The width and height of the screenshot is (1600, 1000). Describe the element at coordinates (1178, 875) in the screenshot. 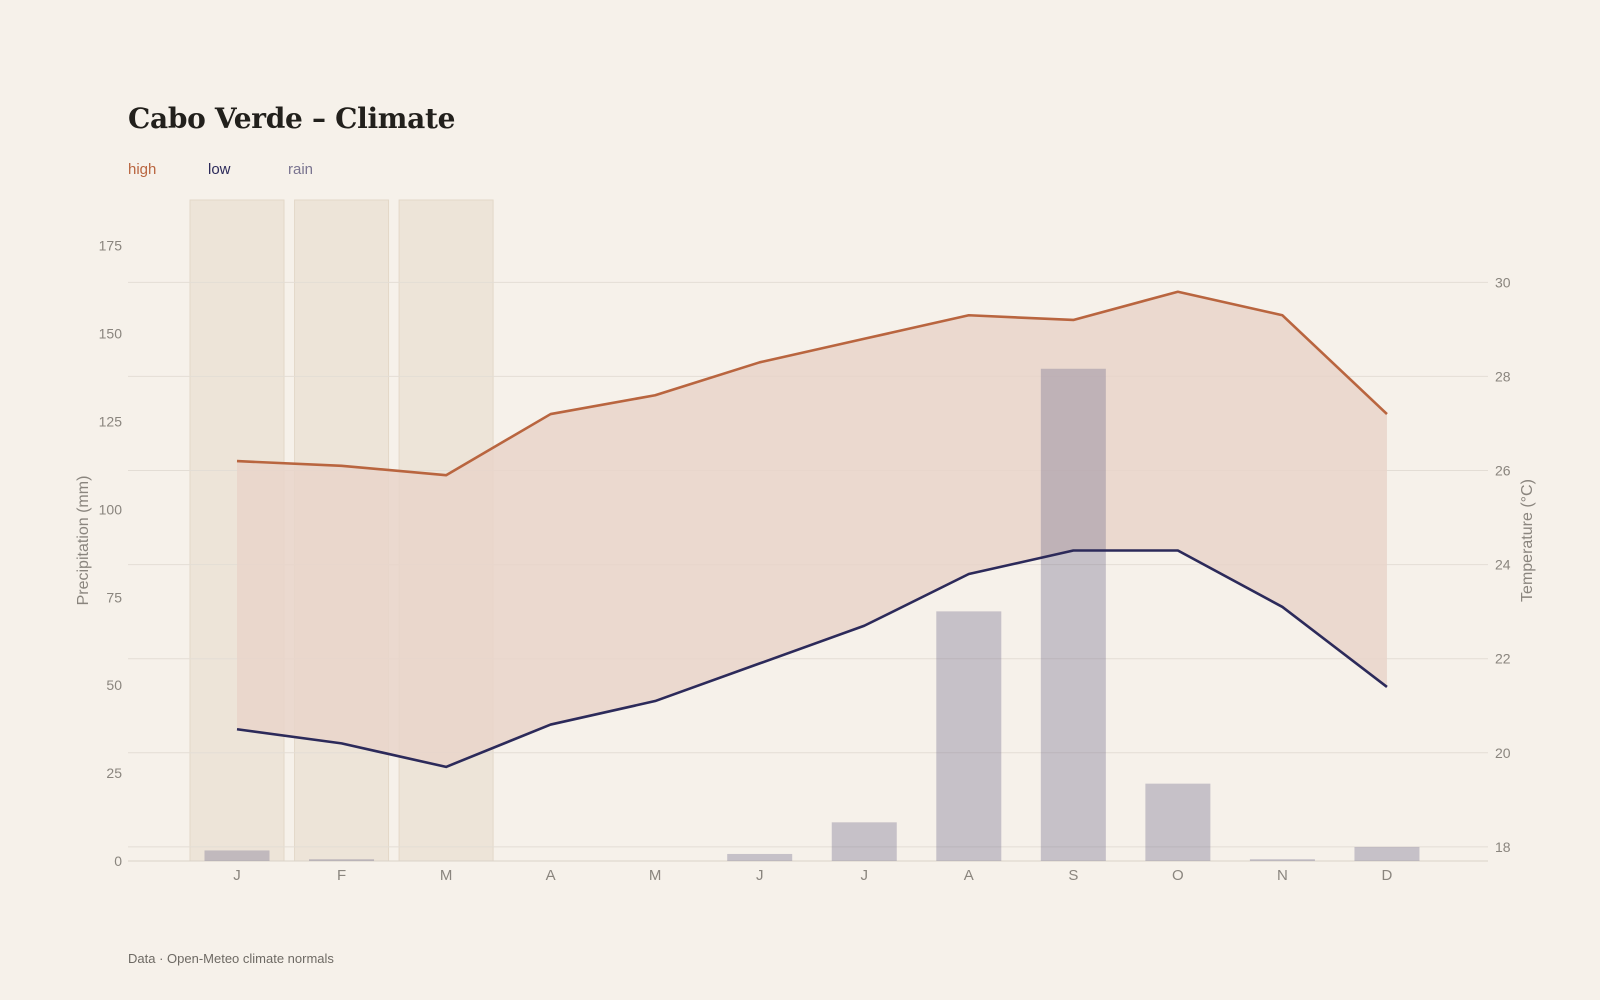

I see `x-tick-label: O` at that location.